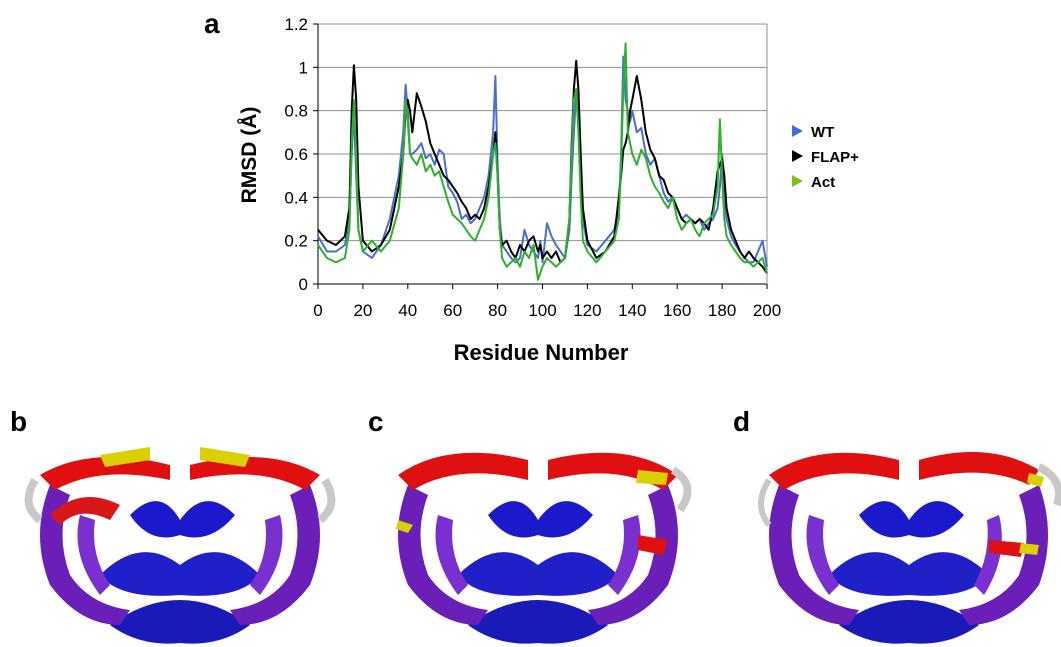  What do you see at coordinates (542, 310) in the screenshot?
I see `x-tick-label: 100` at bounding box center [542, 310].